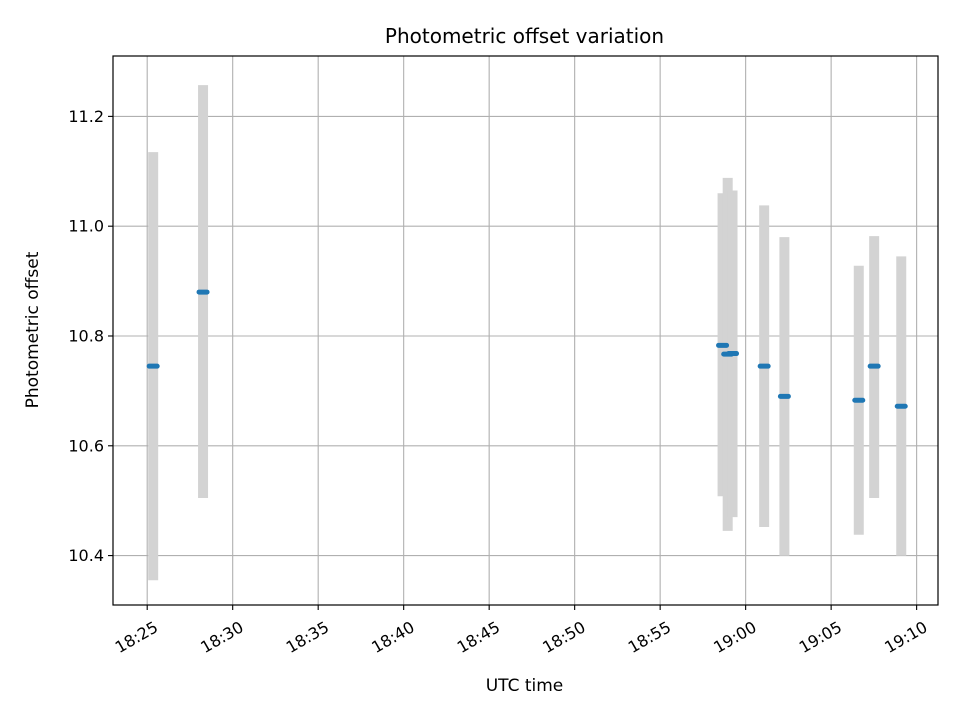 This screenshot has width=960, height=720. Describe the element at coordinates (527, 349) in the screenshot. I see `data-points` at that location.